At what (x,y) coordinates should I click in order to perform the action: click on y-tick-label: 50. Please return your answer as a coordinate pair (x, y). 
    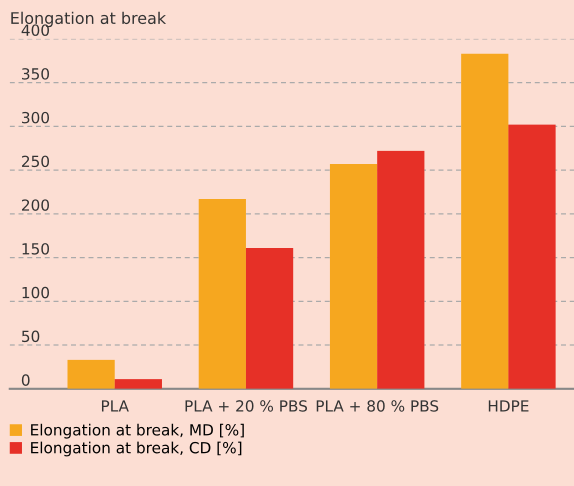
    Looking at the image, I should click on (31, 336).